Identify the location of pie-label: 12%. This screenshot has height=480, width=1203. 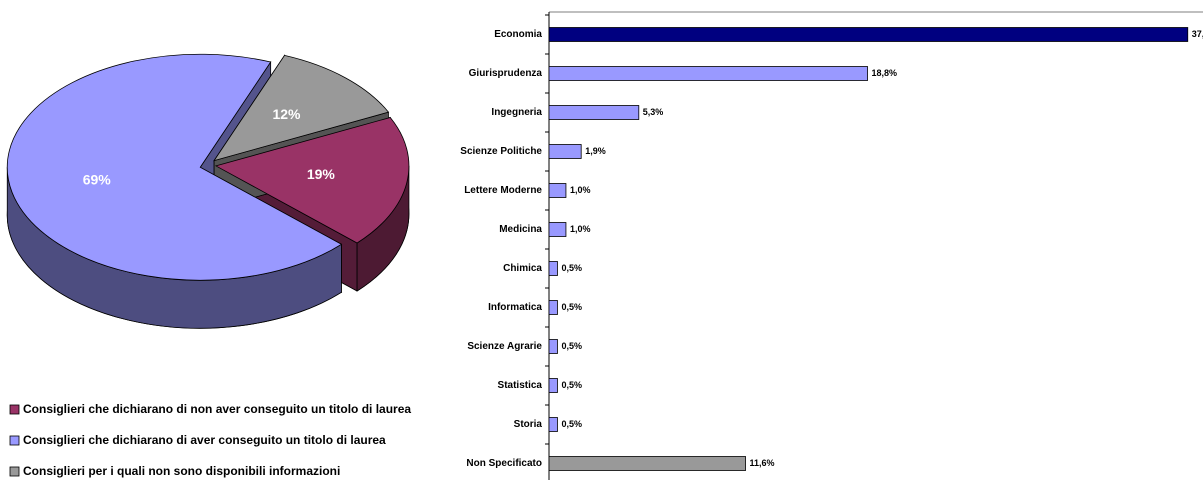
(286, 114).